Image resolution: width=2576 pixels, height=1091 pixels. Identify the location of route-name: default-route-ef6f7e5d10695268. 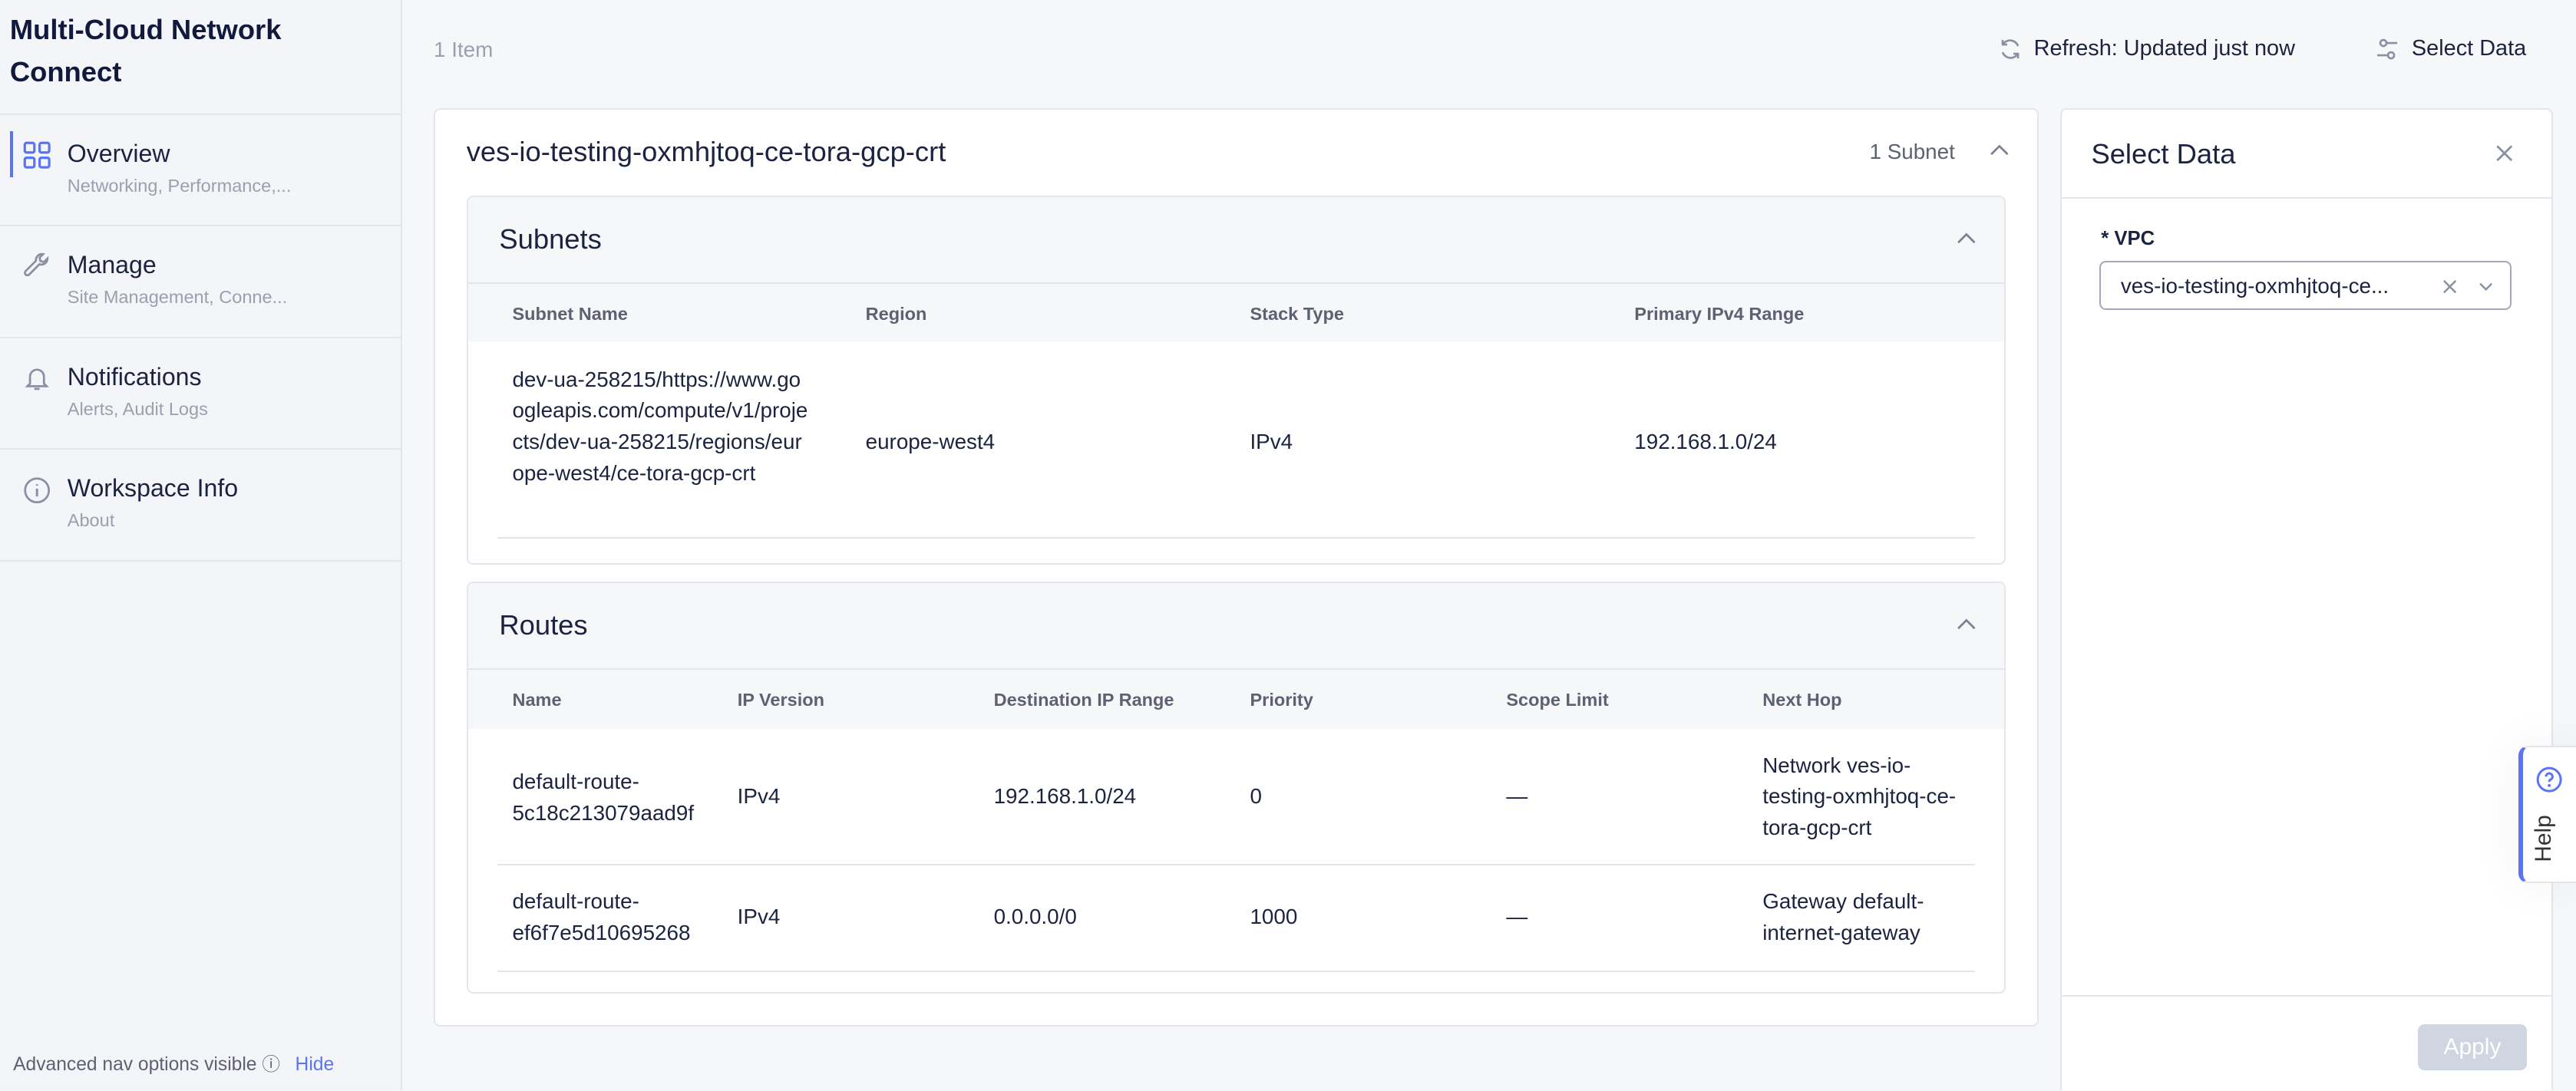
(601, 917).